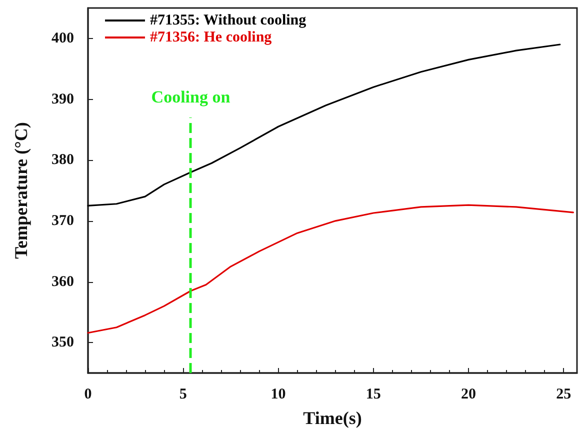  I want to click on x-axis-title: Time(s), so click(332, 418).